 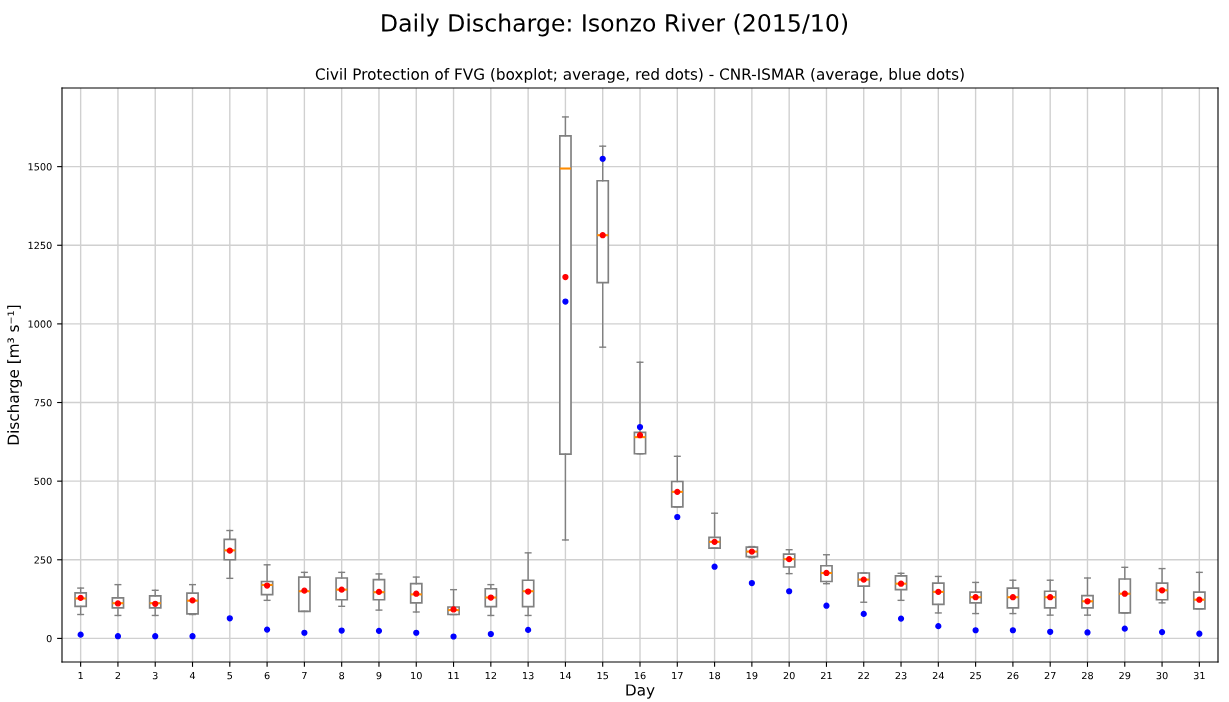 What do you see at coordinates (40, 245) in the screenshot?
I see `y-tick-label: 1250` at bounding box center [40, 245].